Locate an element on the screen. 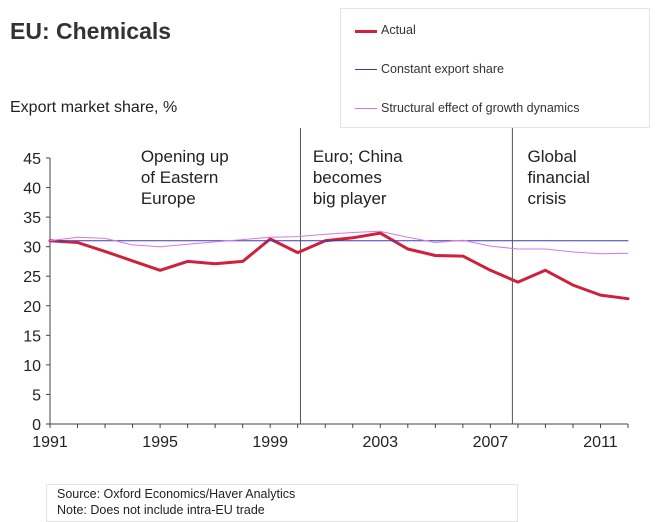  x-tick-label: 1995 is located at coordinates (160, 442).